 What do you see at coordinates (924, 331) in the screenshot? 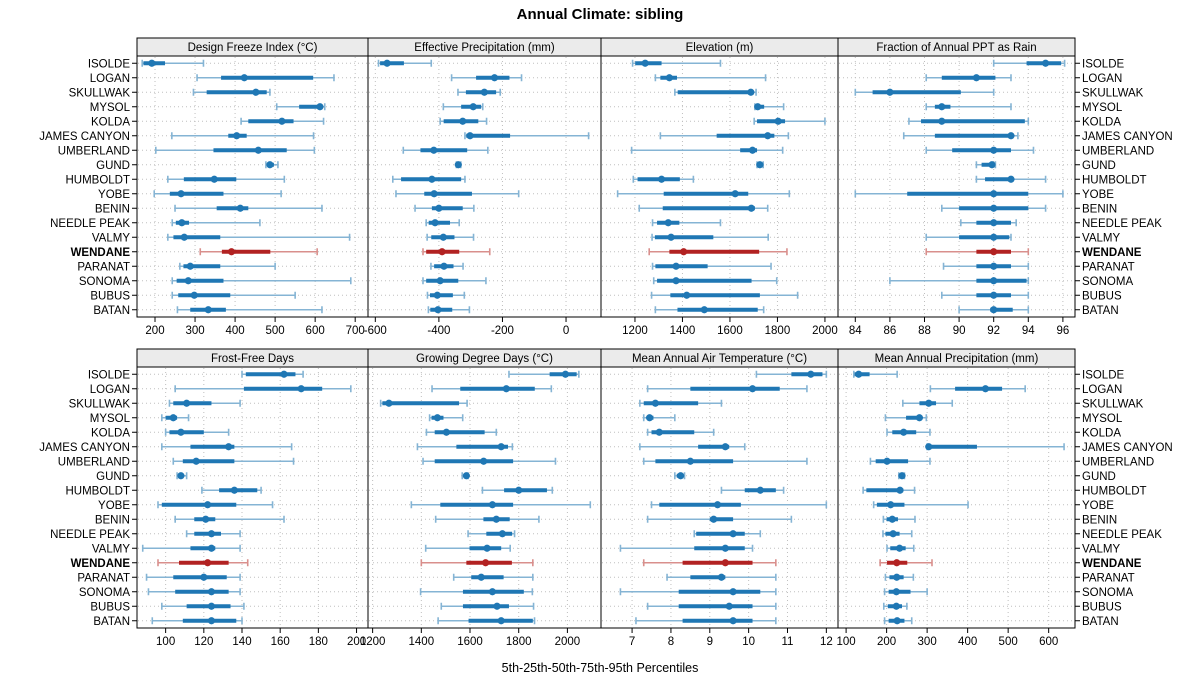
I see `x-tick-label: 88` at bounding box center [924, 331].